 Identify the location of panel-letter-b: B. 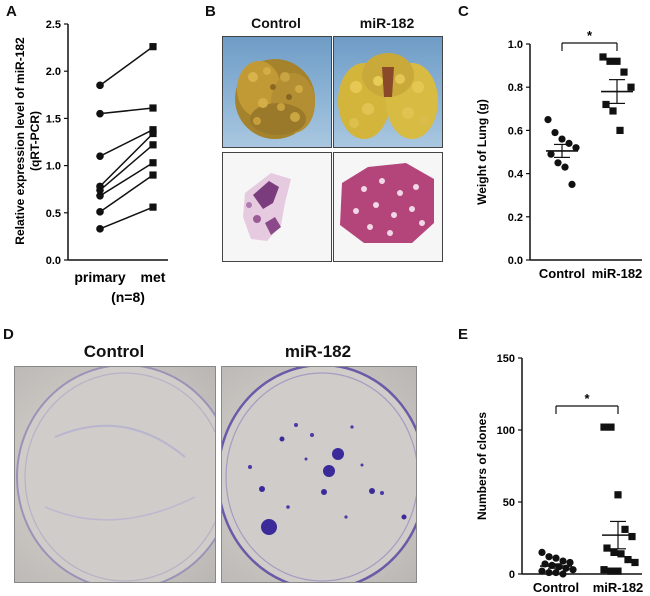
(210, 11).